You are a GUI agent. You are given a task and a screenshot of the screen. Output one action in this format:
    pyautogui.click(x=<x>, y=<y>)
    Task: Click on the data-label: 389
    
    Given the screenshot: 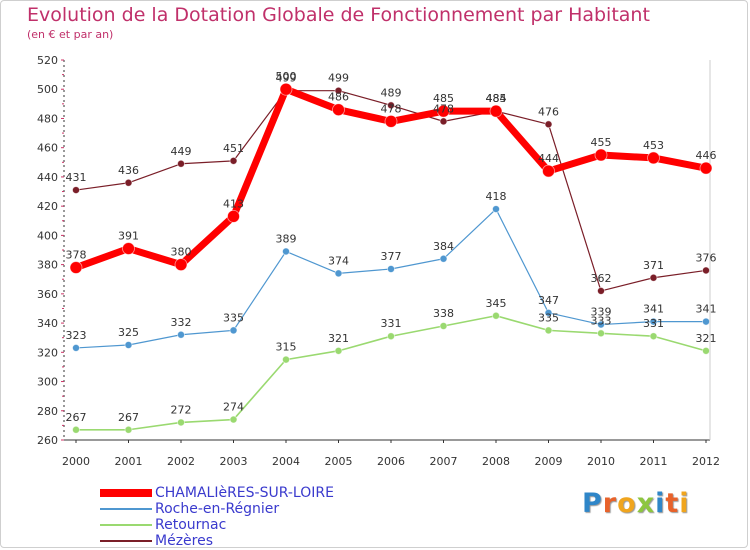 What is the action you would take?
    pyautogui.click(x=286, y=238)
    